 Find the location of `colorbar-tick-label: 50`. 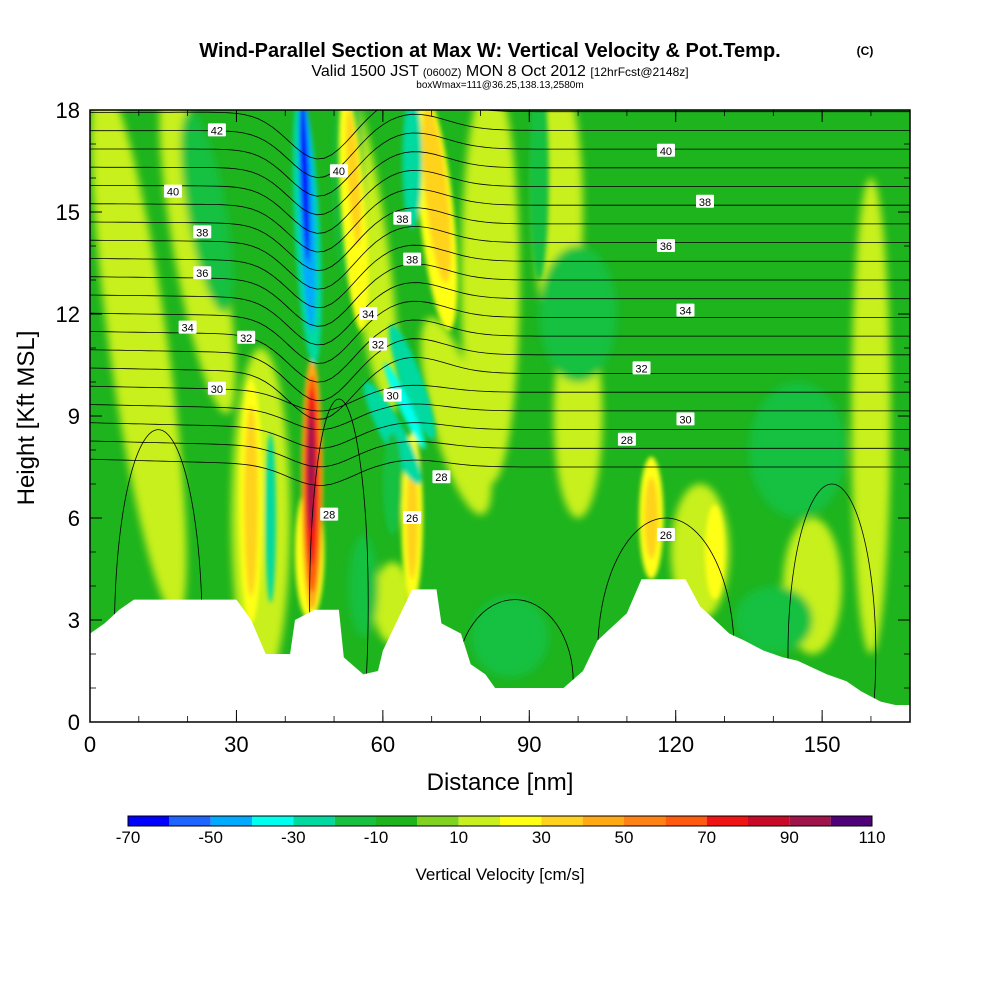

colorbar-tick-label: 50 is located at coordinates (624, 837).